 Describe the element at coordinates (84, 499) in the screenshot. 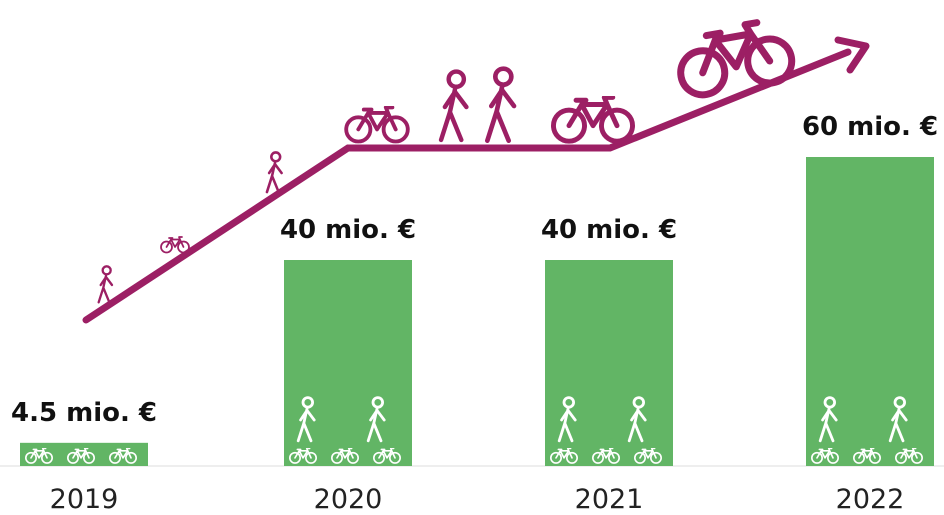

I see `x-tick-label: 2019` at that location.